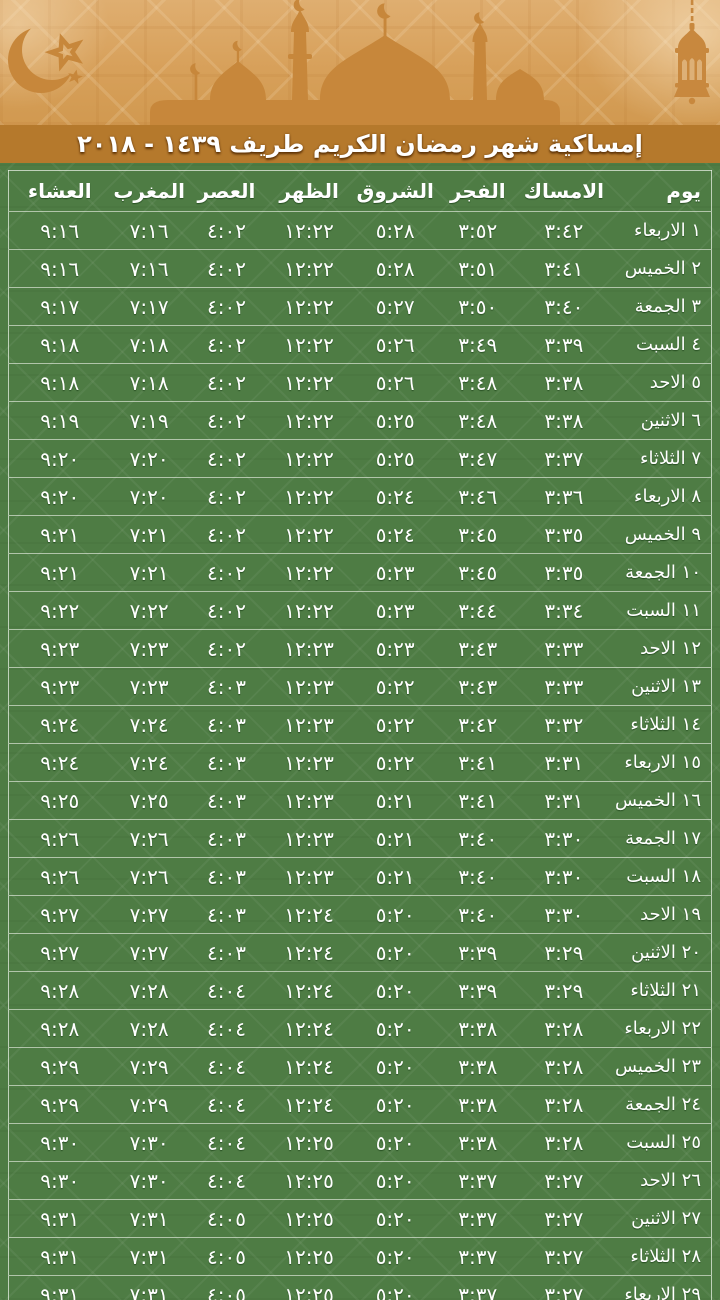  Describe the element at coordinates (478, 648) in the screenshot. I see `cell-fajr: ٣:٤٣` at that location.